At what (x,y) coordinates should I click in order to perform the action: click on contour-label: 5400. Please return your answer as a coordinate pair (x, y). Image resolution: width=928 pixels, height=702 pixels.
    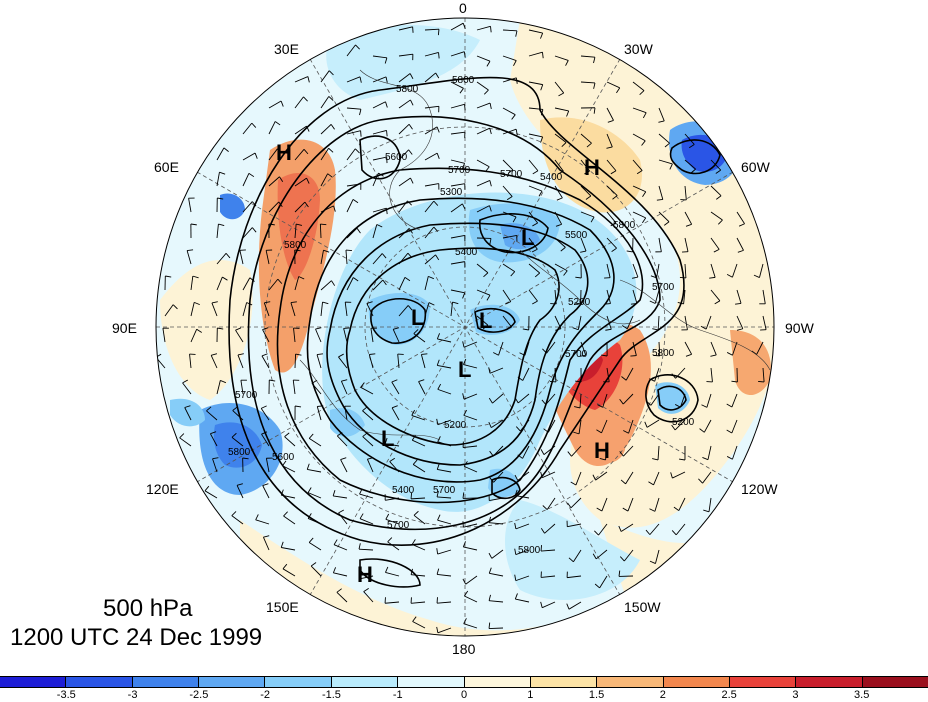
    Looking at the image, I should click on (466, 252).